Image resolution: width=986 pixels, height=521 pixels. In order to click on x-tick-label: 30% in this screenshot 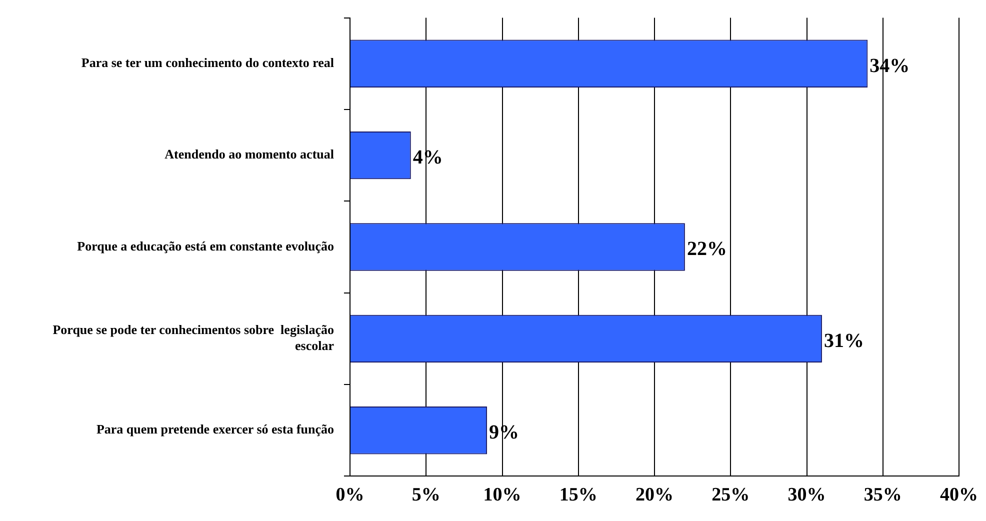, I will do `click(807, 495)`.